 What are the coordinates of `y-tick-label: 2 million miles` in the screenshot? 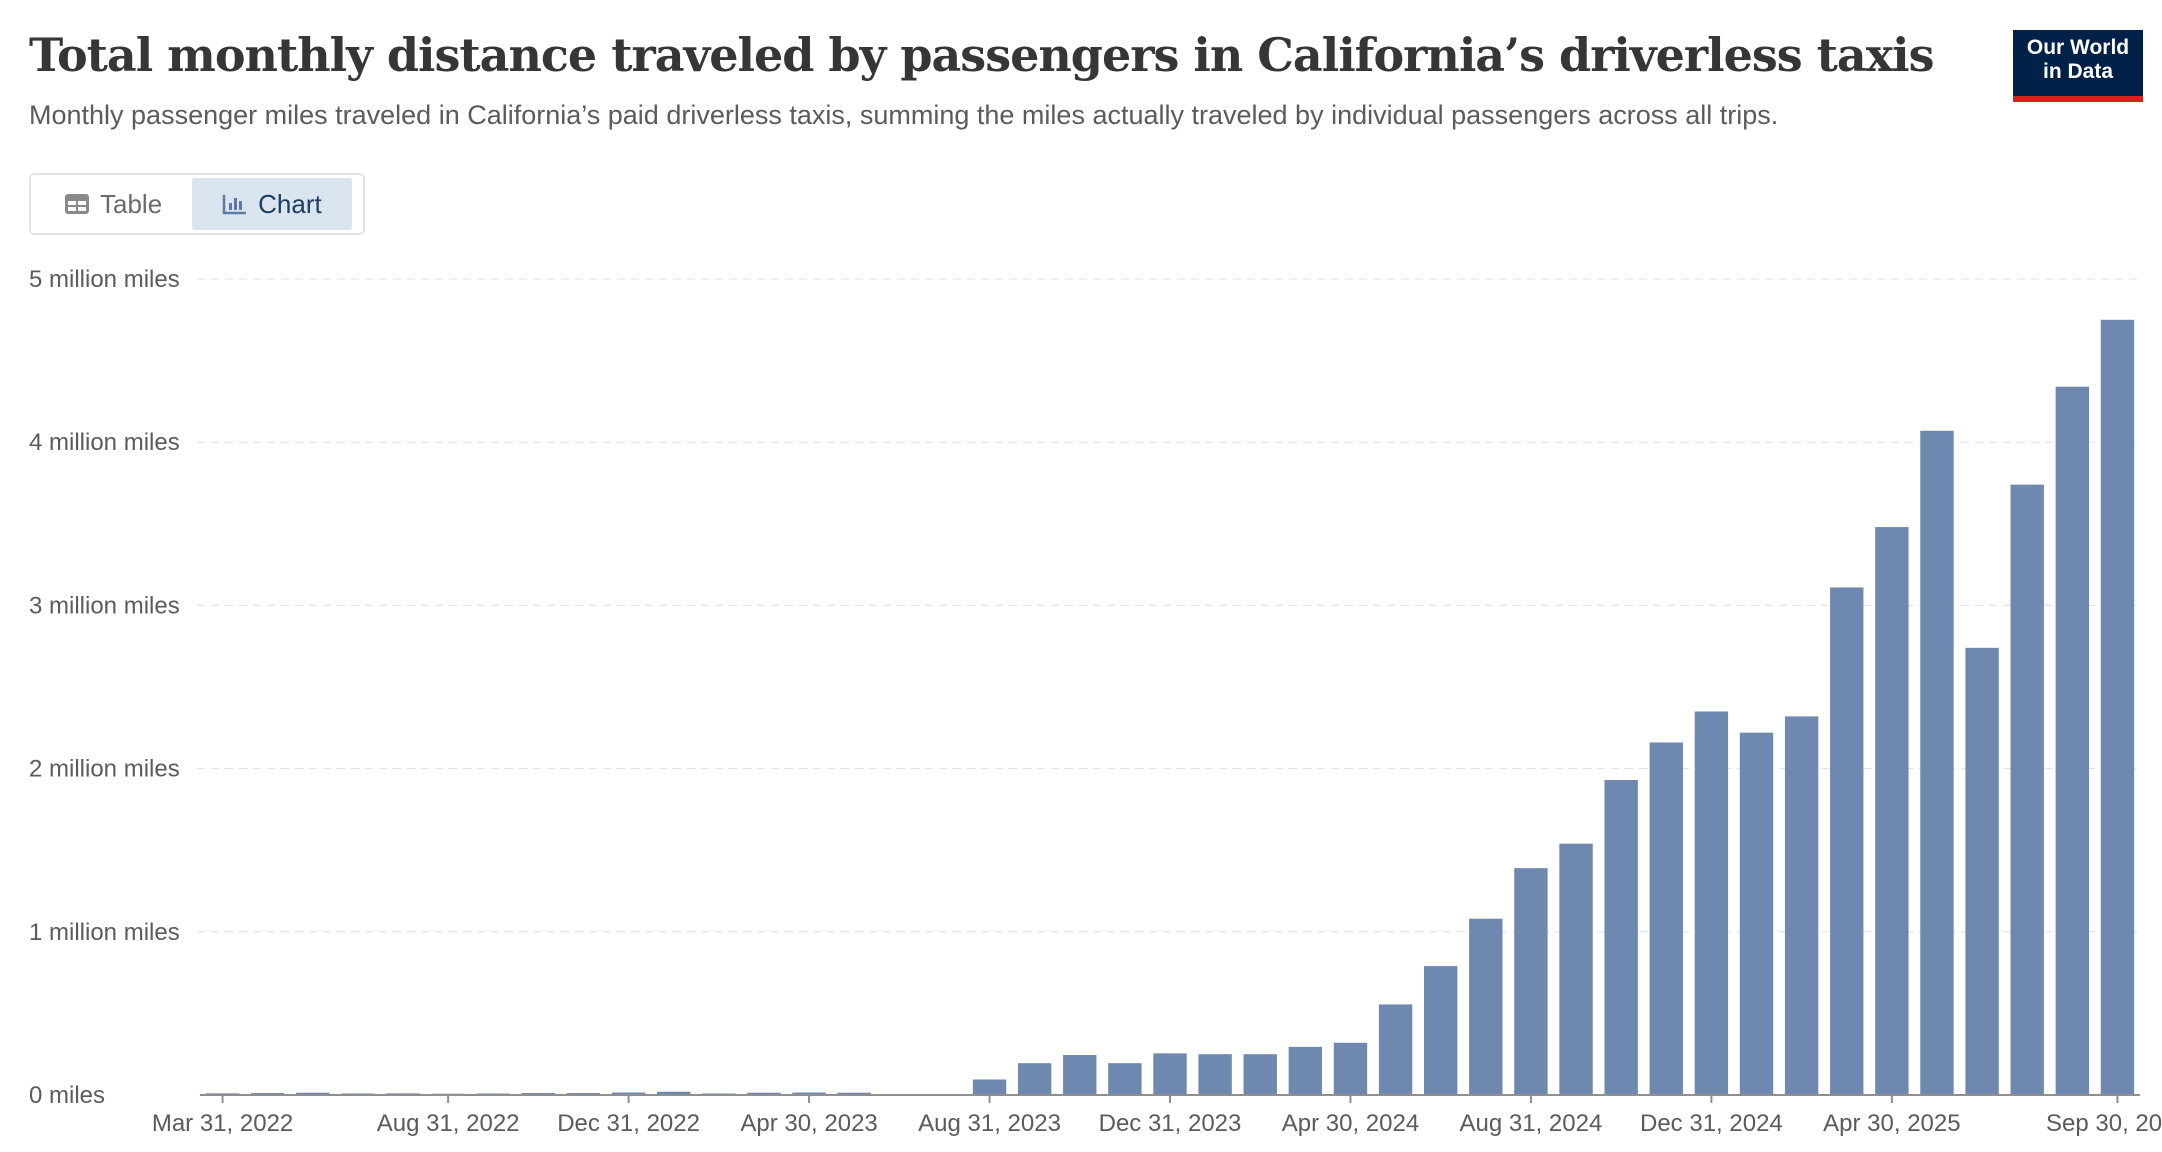 It's located at (104, 769).